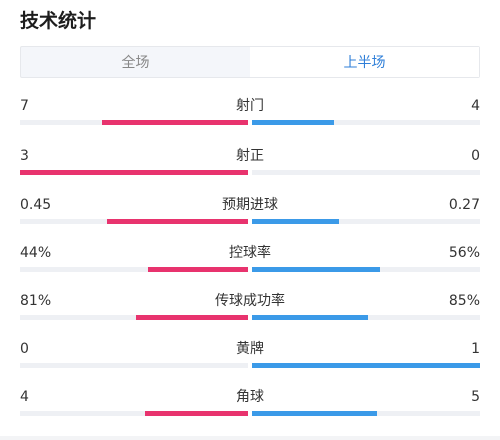 The height and width of the screenshot is (440, 500). I want to click on home-value: 81%, so click(36, 301).